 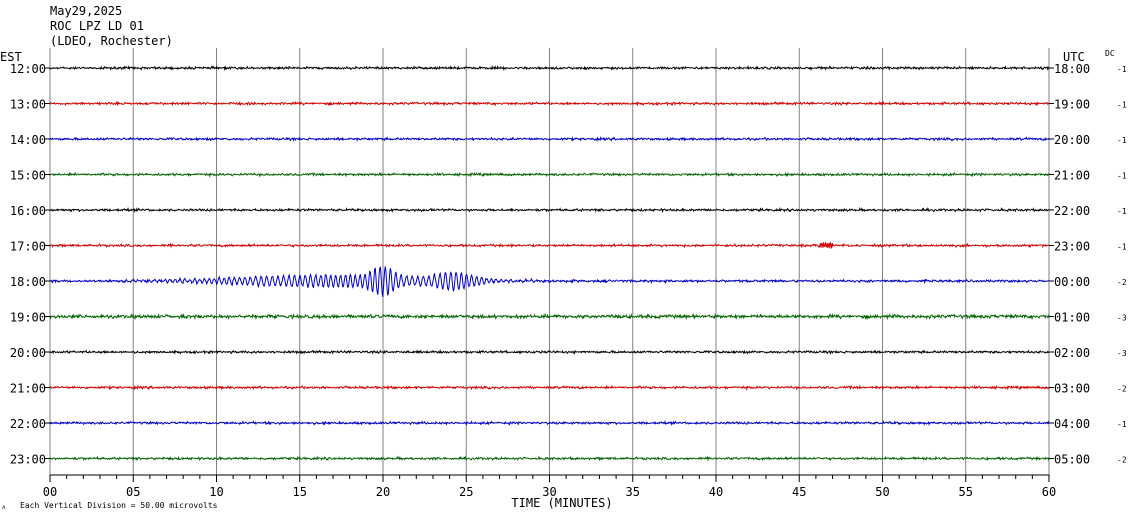 What do you see at coordinates (28, 140) in the screenshot?
I see `est-hour-label: 14:00` at bounding box center [28, 140].